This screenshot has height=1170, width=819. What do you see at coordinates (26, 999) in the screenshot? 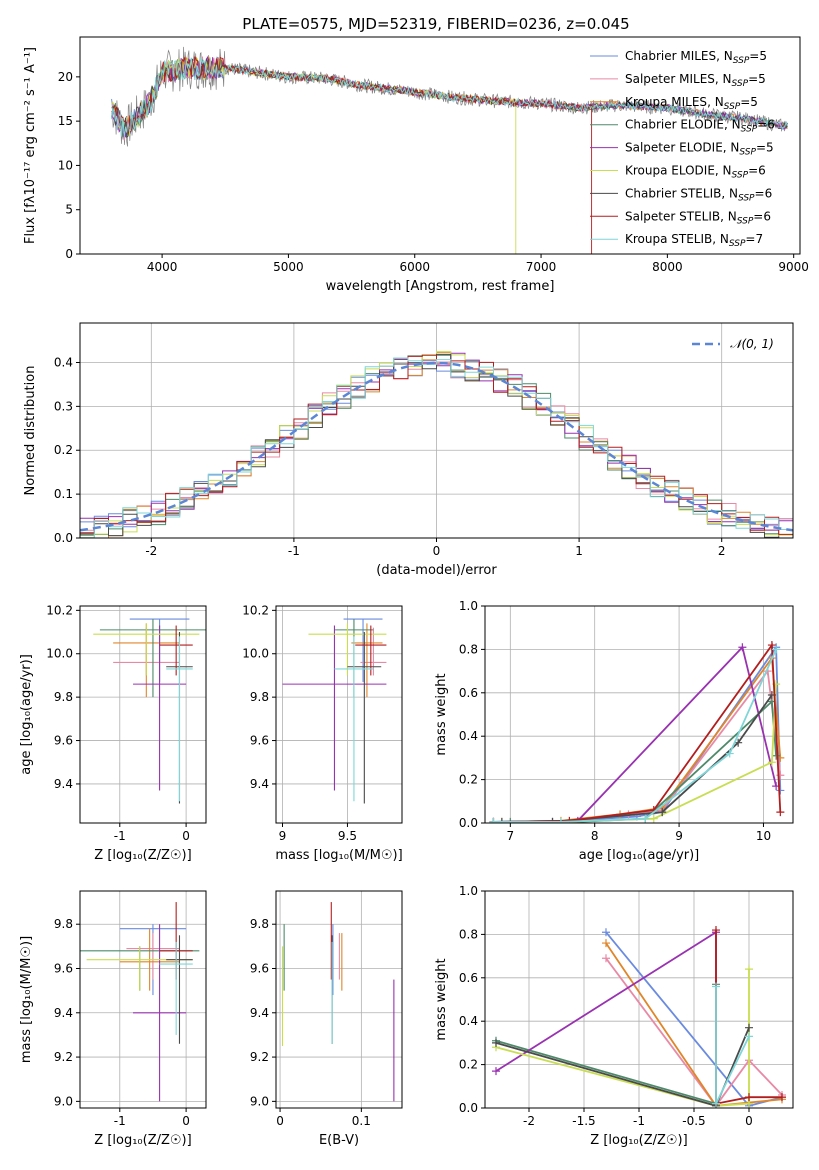
I see `y-axis-label: mass [log₁₀(M/M☉)]` at bounding box center [26, 999].